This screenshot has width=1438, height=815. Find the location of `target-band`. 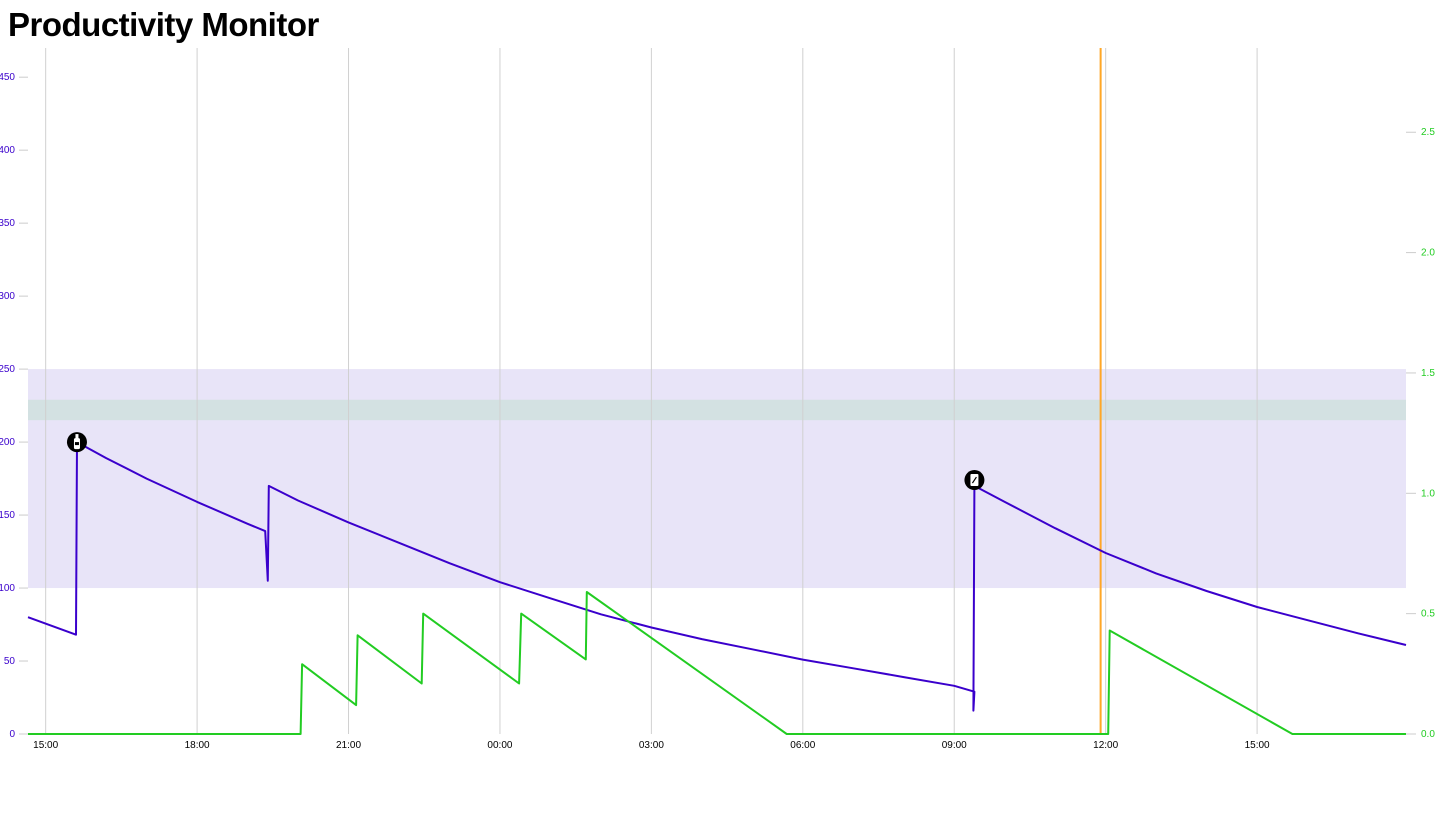

target-band is located at coordinates (717, 410).